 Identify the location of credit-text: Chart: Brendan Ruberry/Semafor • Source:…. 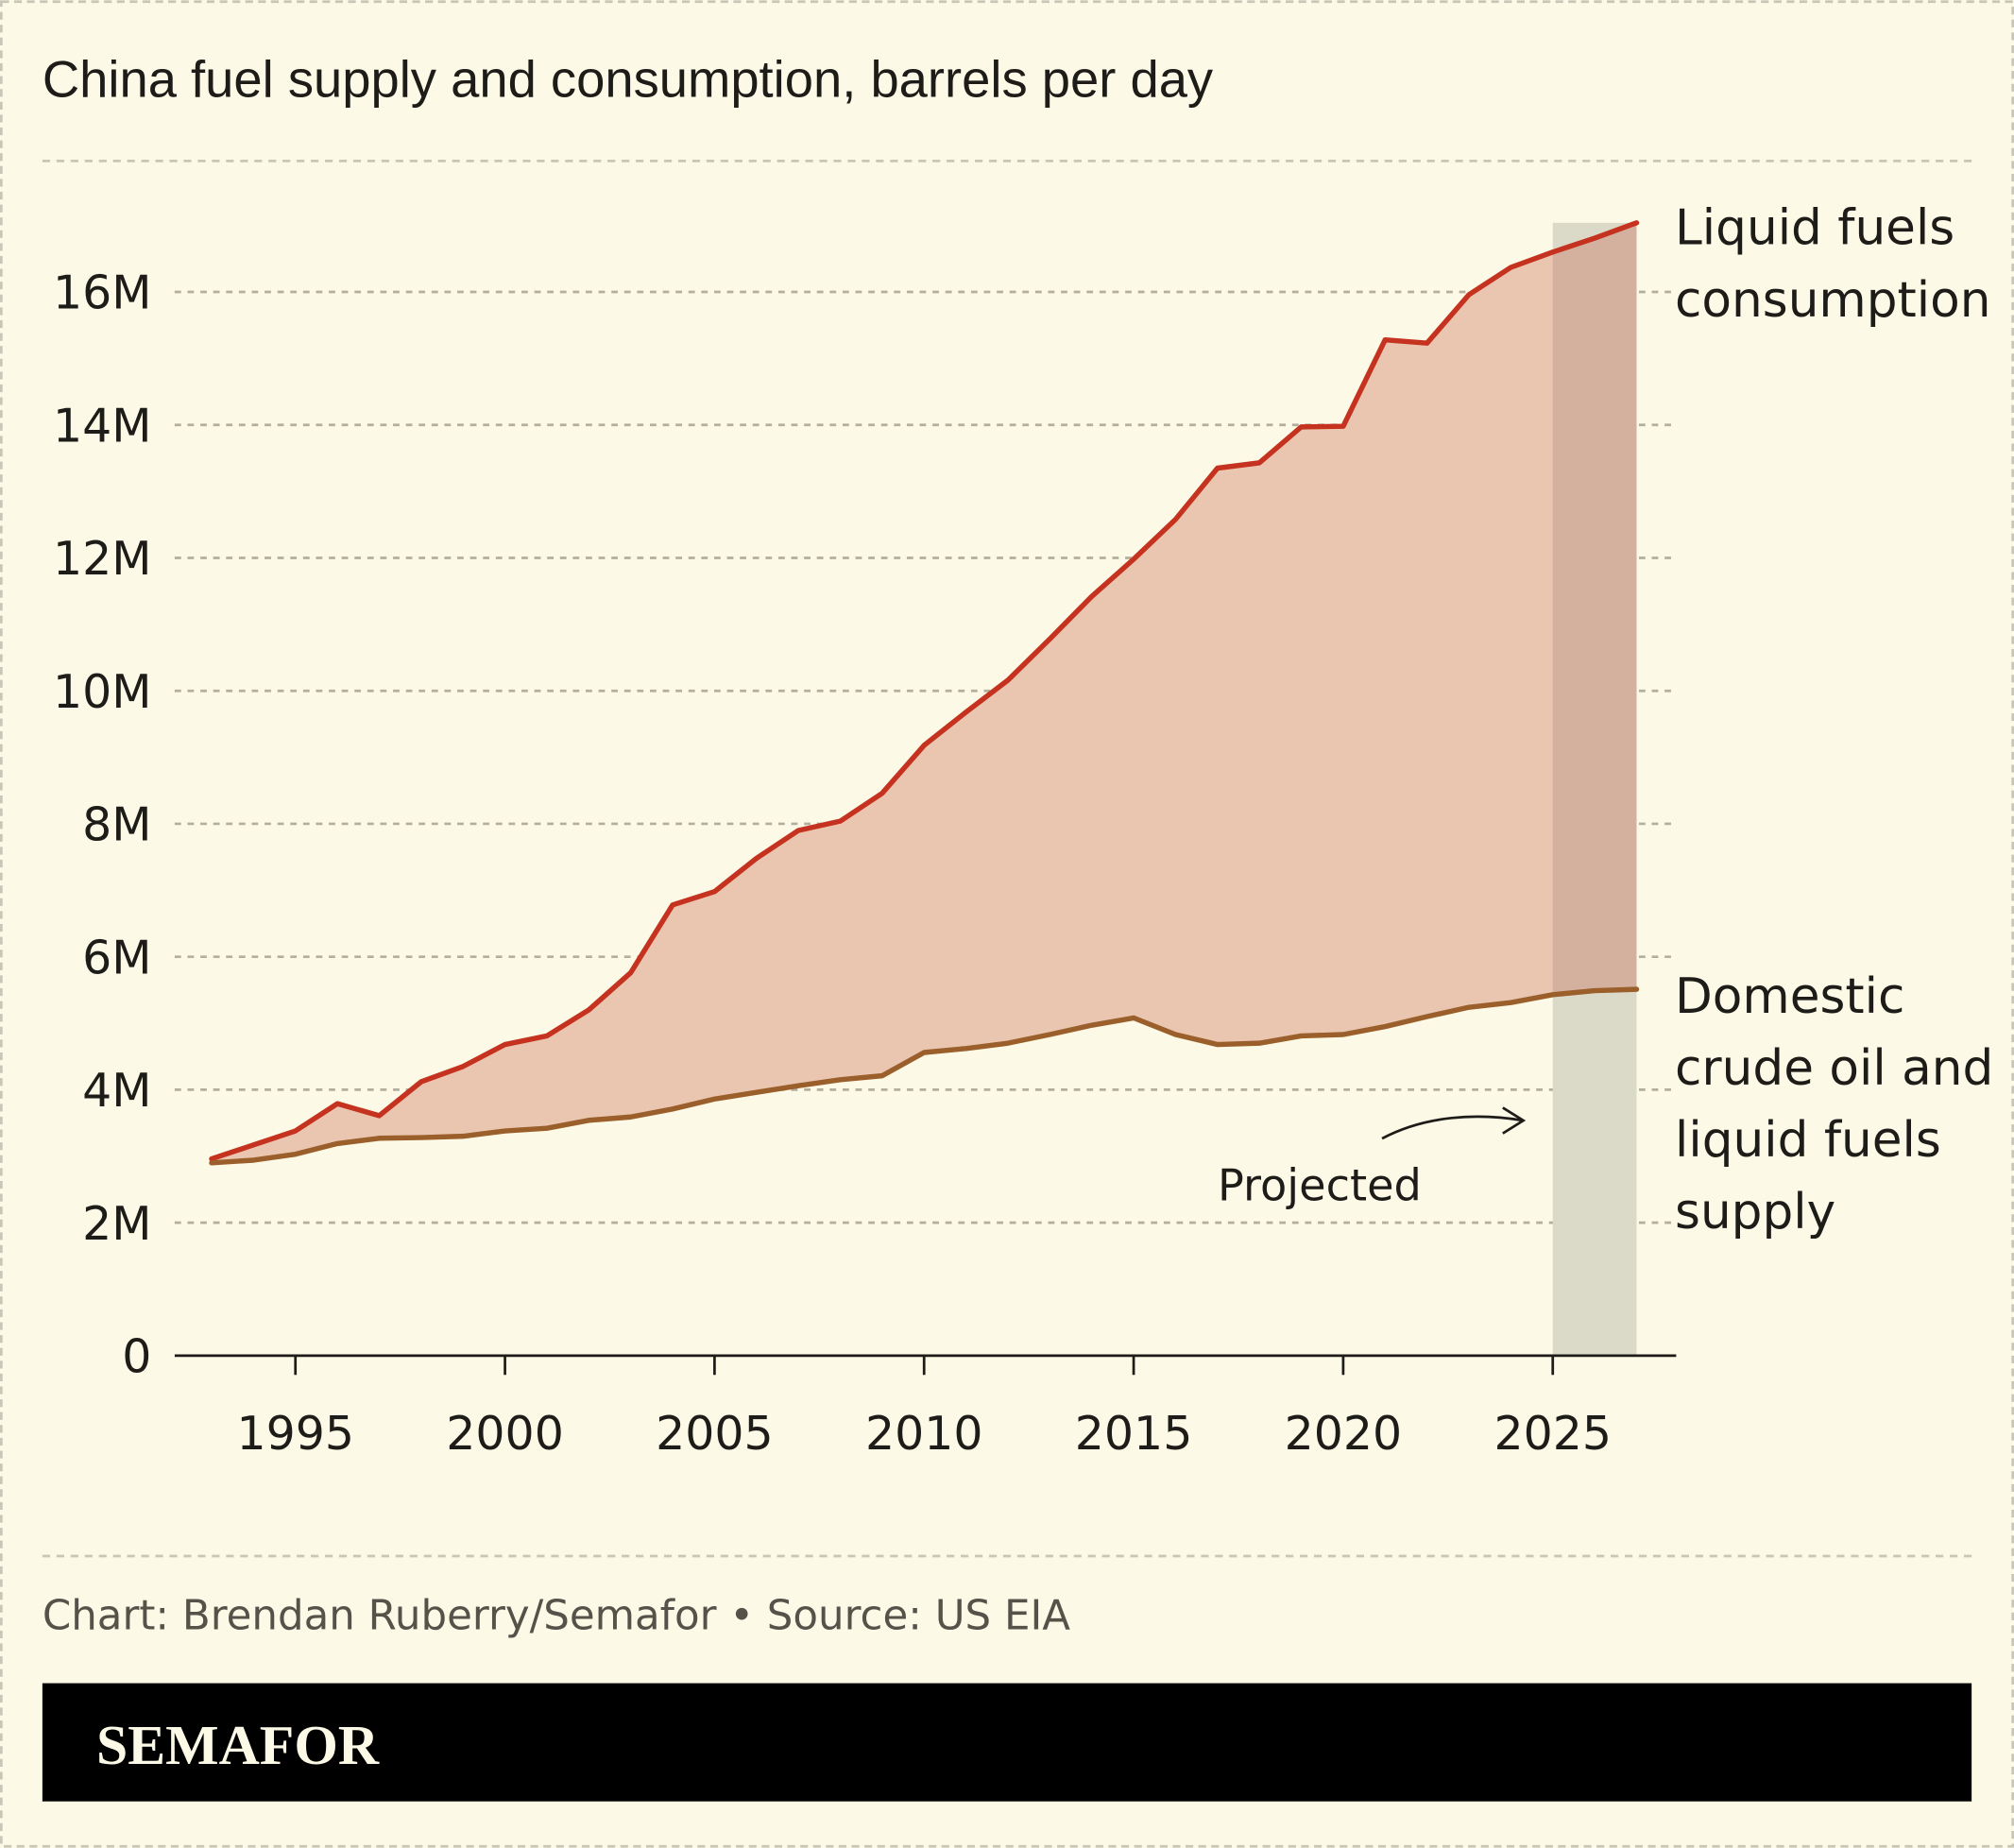
(556, 1615).